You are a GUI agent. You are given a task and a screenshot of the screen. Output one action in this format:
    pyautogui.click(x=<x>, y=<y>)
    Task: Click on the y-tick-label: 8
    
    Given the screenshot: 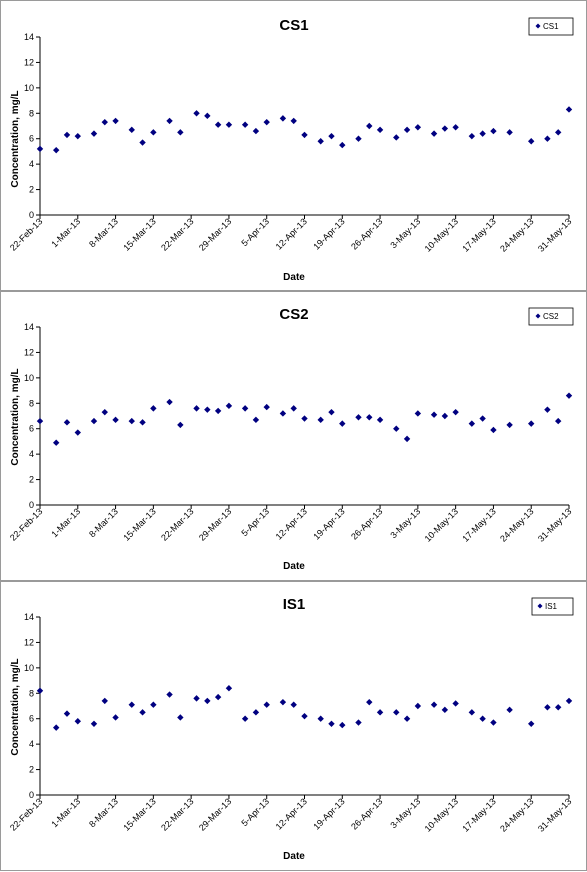 What is the action you would take?
    pyautogui.click(x=31, y=403)
    